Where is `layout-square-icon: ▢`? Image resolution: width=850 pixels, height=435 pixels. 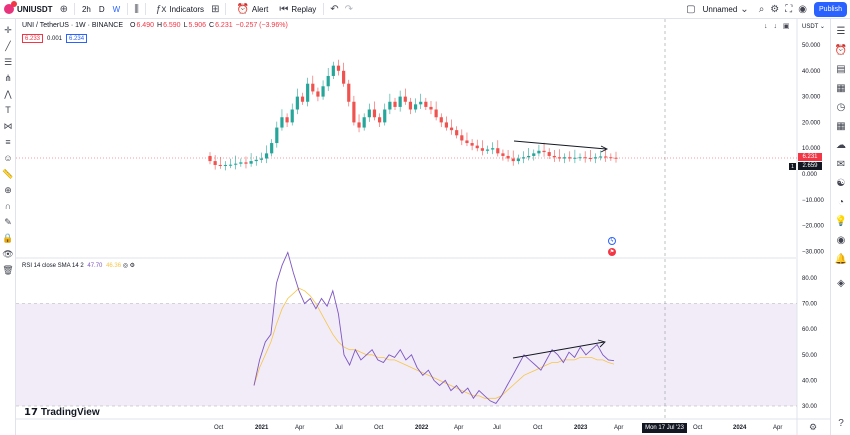 layout-square-icon: ▢ is located at coordinates (691, 9).